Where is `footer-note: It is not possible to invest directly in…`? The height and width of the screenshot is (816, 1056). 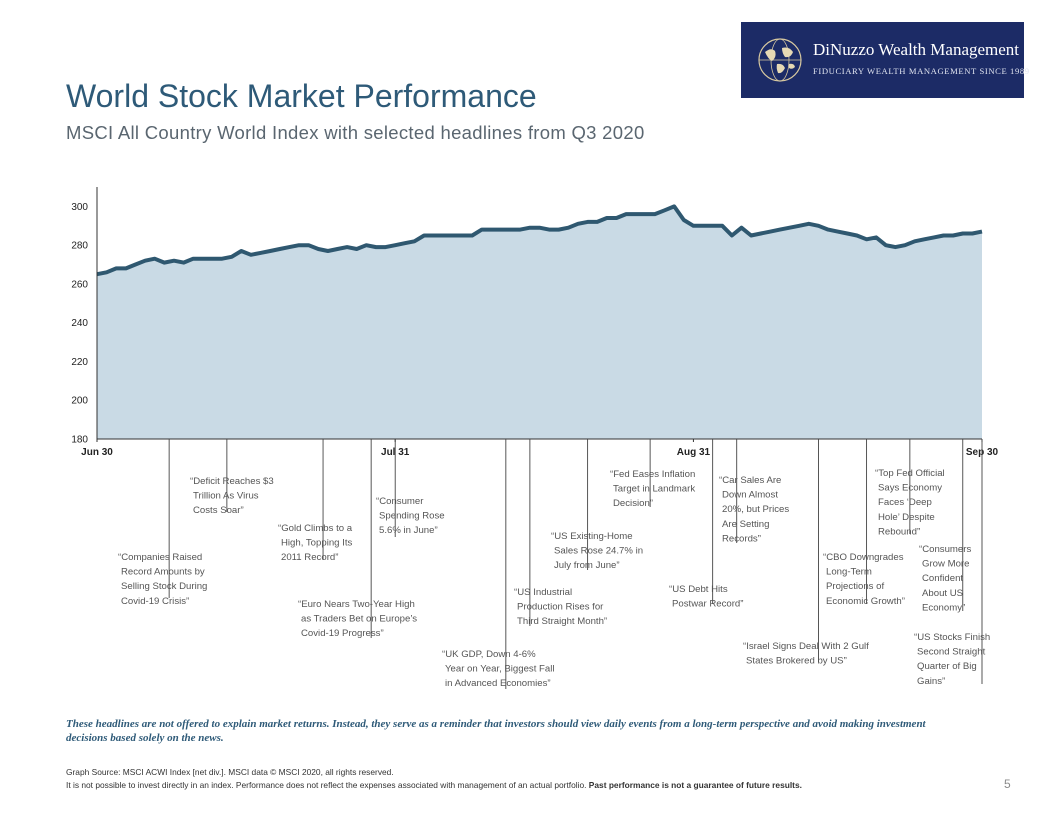 footer-note: It is not possible to invest directly in… is located at coordinates (434, 785).